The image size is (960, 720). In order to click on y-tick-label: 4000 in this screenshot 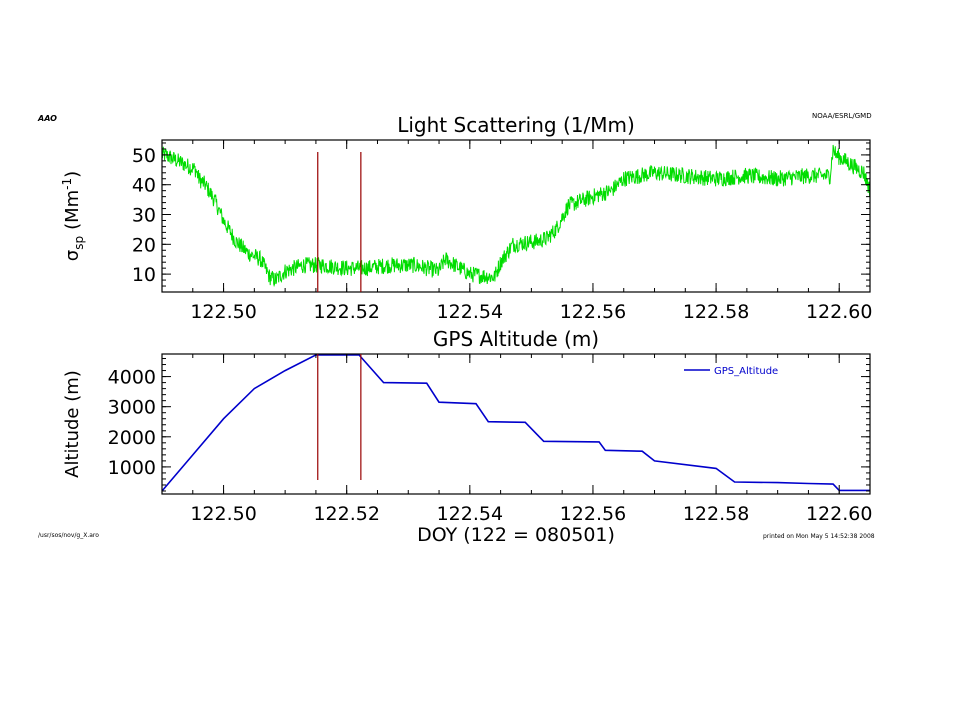, I will do `click(132, 378)`.